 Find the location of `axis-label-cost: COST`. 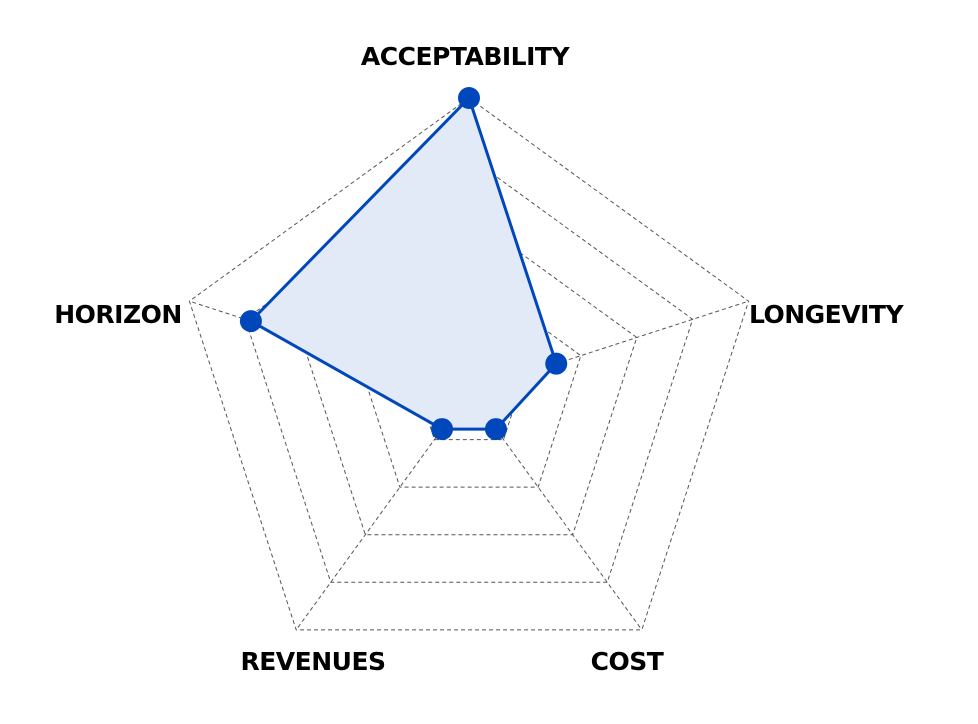

axis-label-cost: COST is located at coordinates (627, 661).